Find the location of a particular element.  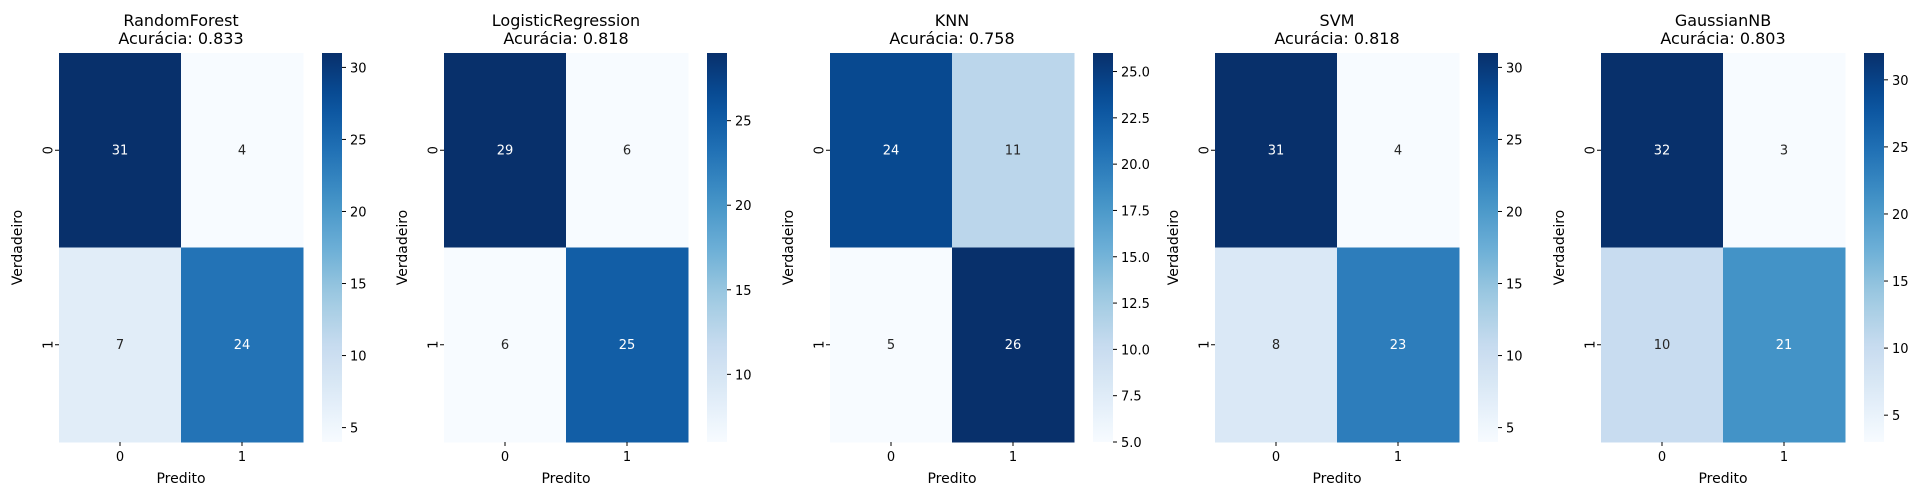

cell-value-label: 3 is located at coordinates (1784, 150).